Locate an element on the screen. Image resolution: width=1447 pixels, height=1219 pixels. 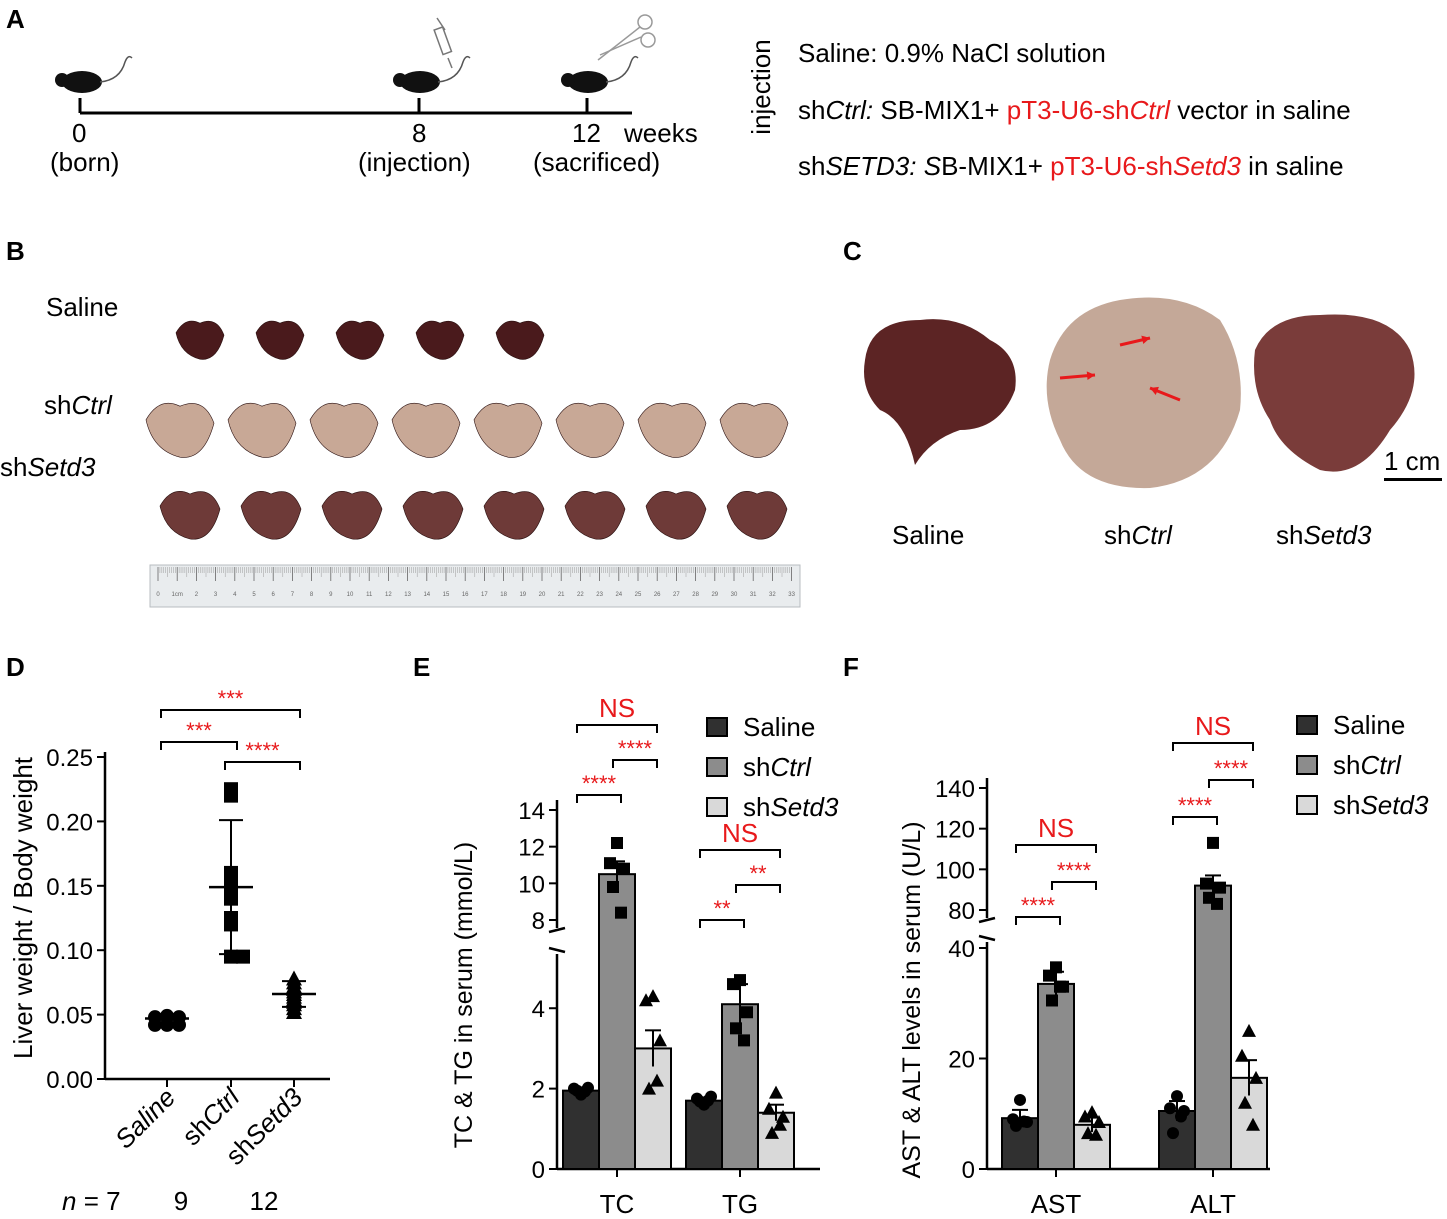
legend-text: in saline is located at coordinates (1292, 166).